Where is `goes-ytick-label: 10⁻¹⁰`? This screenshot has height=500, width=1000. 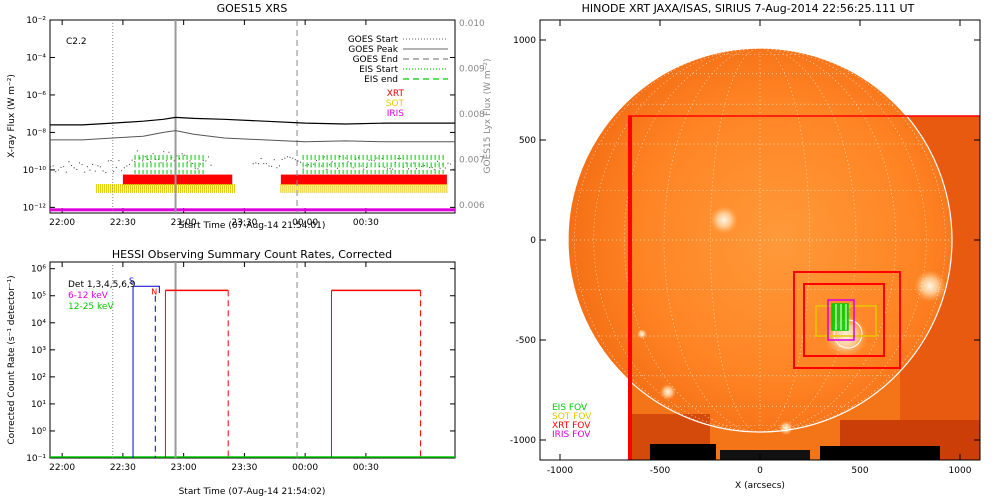 goes-ytick-label: 10⁻¹⁰ is located at coordinates (35, 171).